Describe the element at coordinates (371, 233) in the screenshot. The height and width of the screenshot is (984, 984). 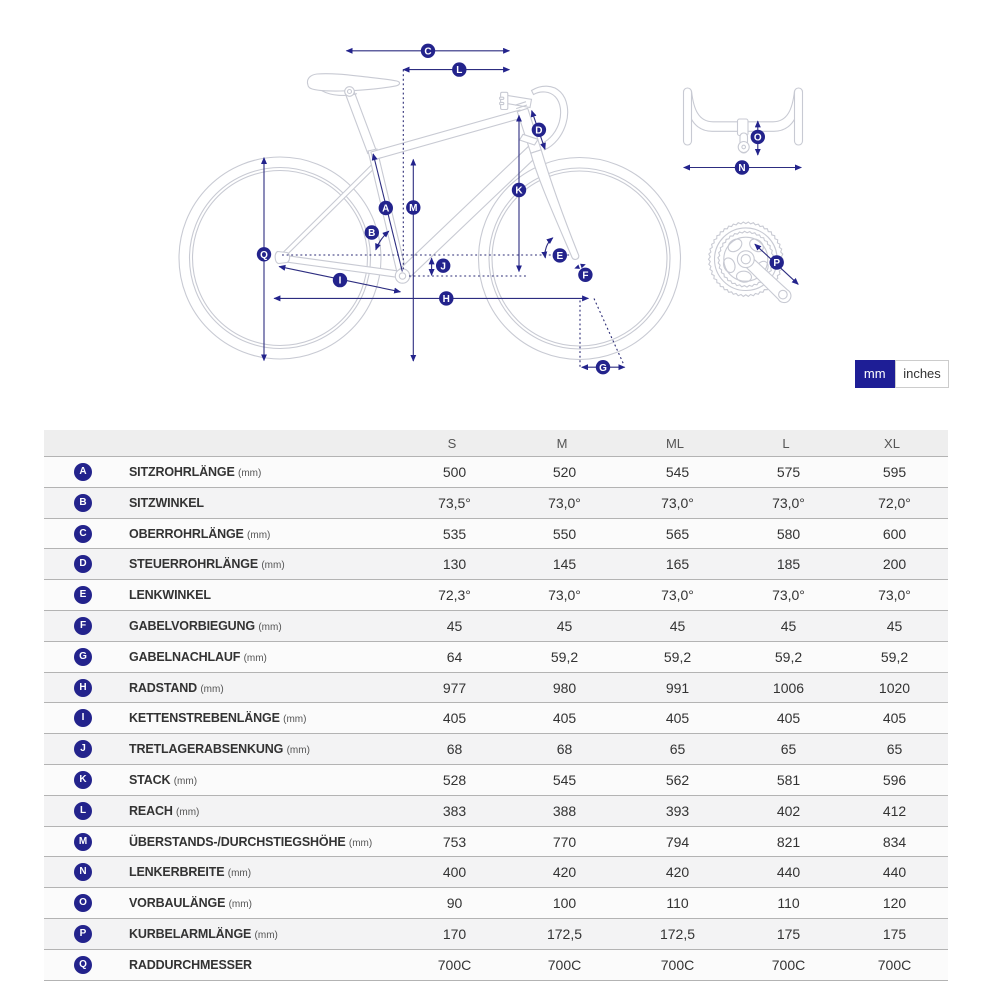
I see `svg-text: B` at that location.